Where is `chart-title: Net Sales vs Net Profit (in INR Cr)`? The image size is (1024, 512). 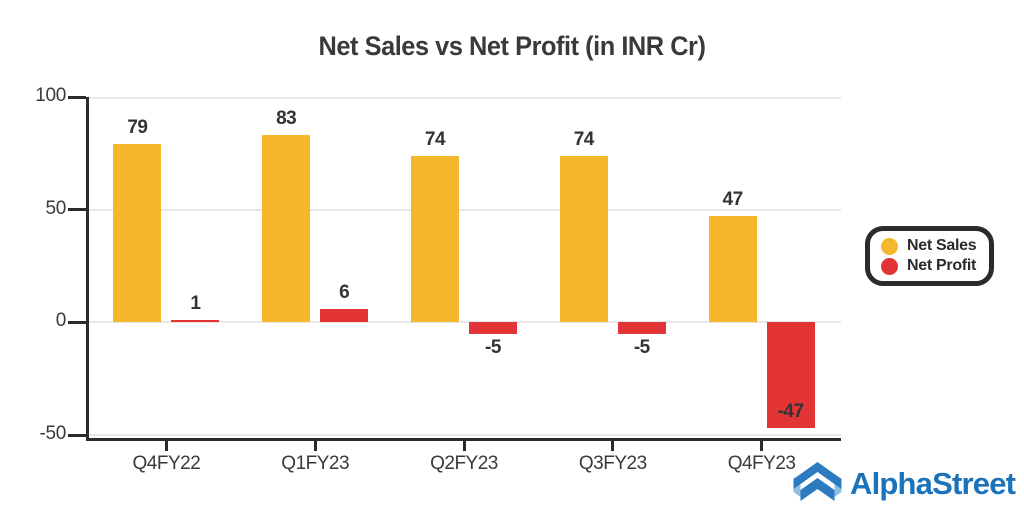
chart-title: Net Sales vs Net Profit (in INR Cr) is located at coordinates (512, 46).